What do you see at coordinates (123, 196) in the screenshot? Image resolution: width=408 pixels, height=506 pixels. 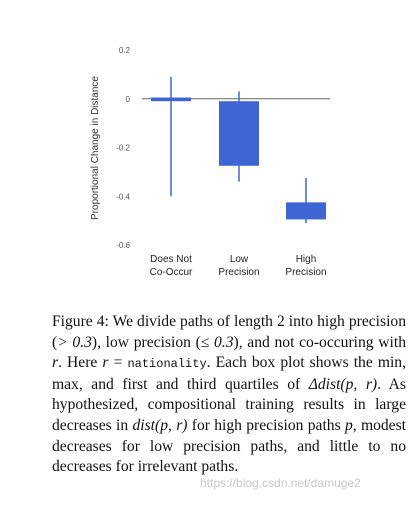 I see `y-tick-label: -0.4` at bounding box center [123, 196].